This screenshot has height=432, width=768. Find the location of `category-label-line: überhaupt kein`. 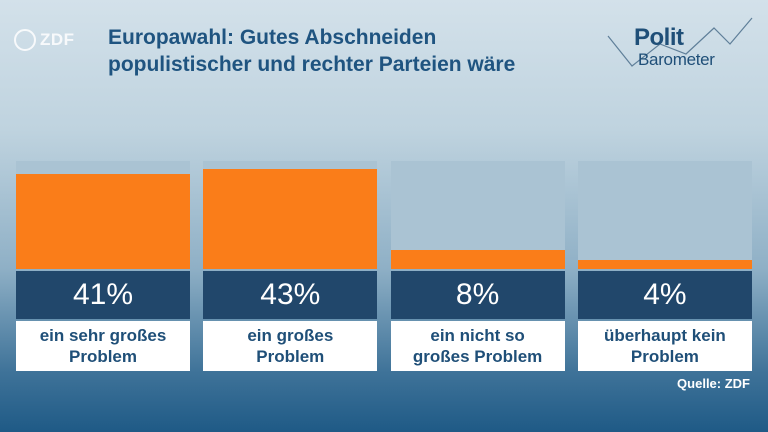

category-label-line: überhaupt kein is located at coordinates (664, 335).